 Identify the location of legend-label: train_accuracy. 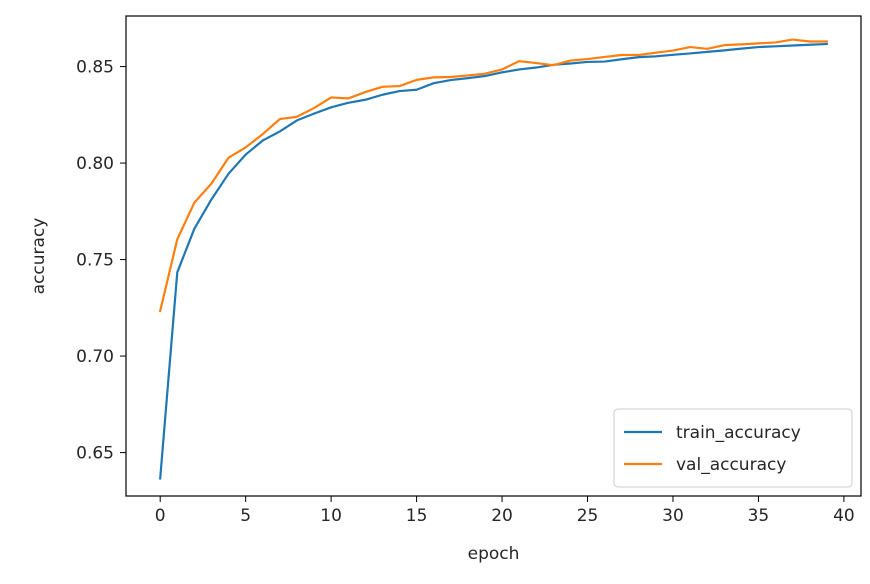
(738, 433).